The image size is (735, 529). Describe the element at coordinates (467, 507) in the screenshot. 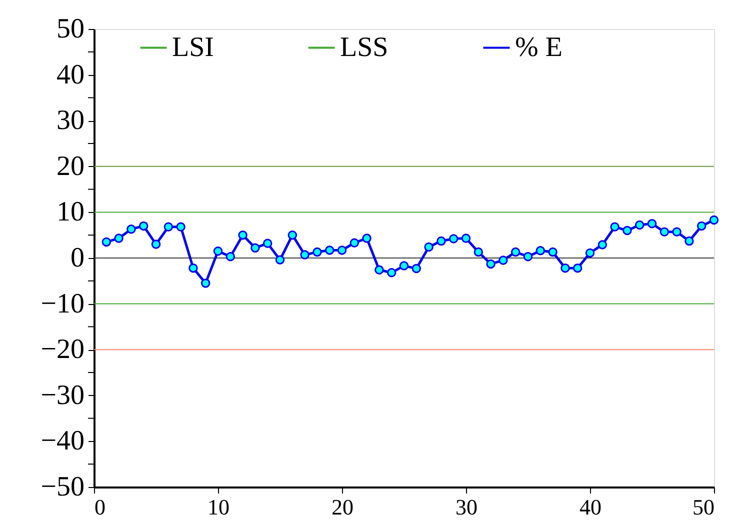

I see `x-tick-label: 30` at that location.